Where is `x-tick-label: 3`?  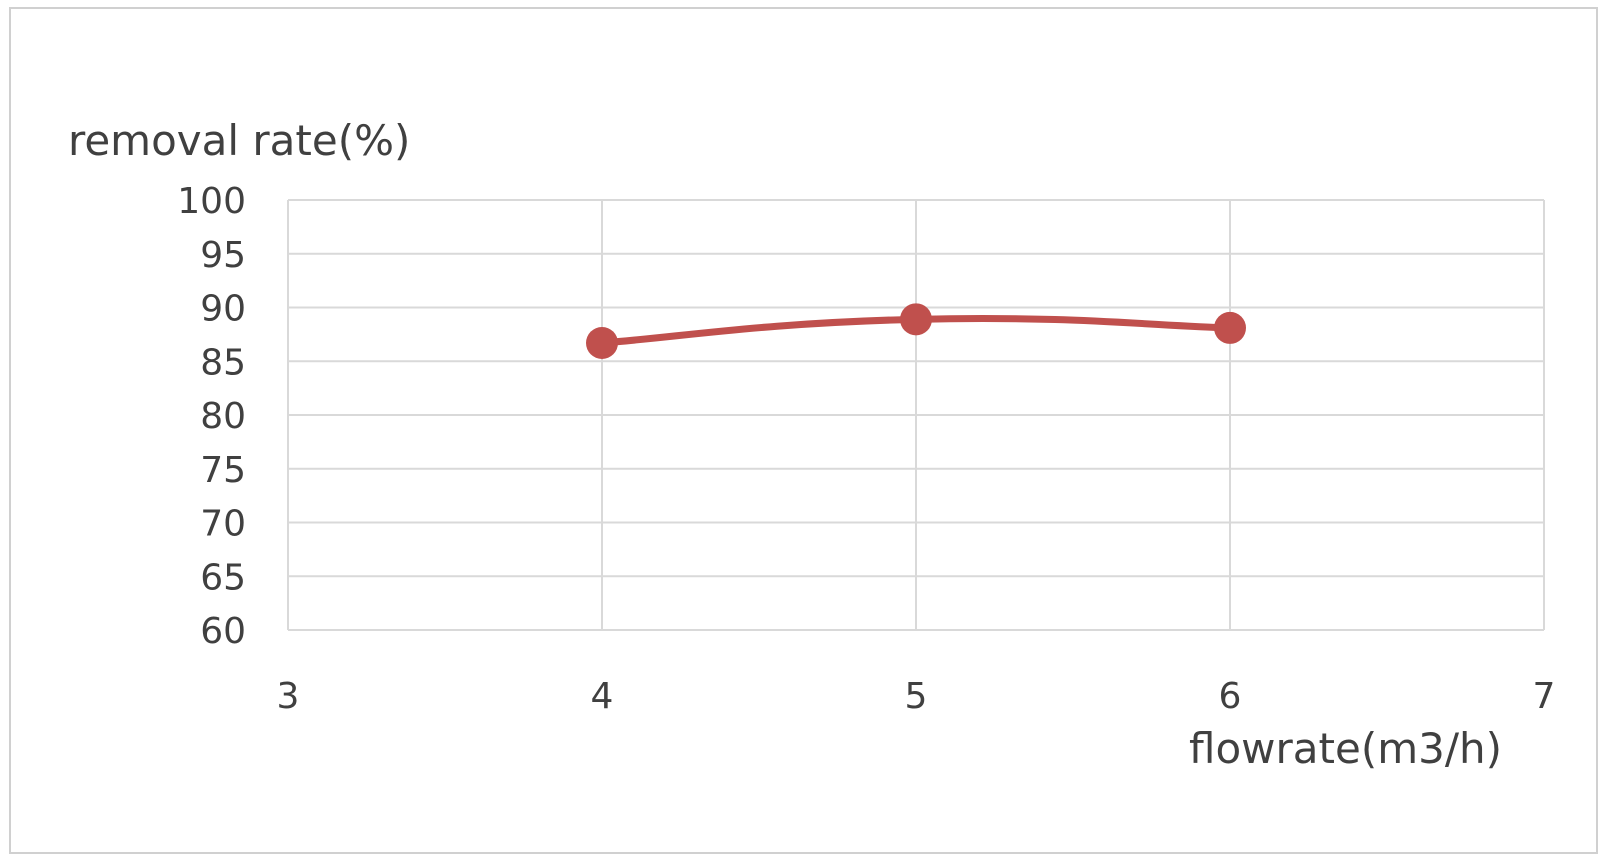
x-tick-label: 3 is located at coordinates (288, 696).